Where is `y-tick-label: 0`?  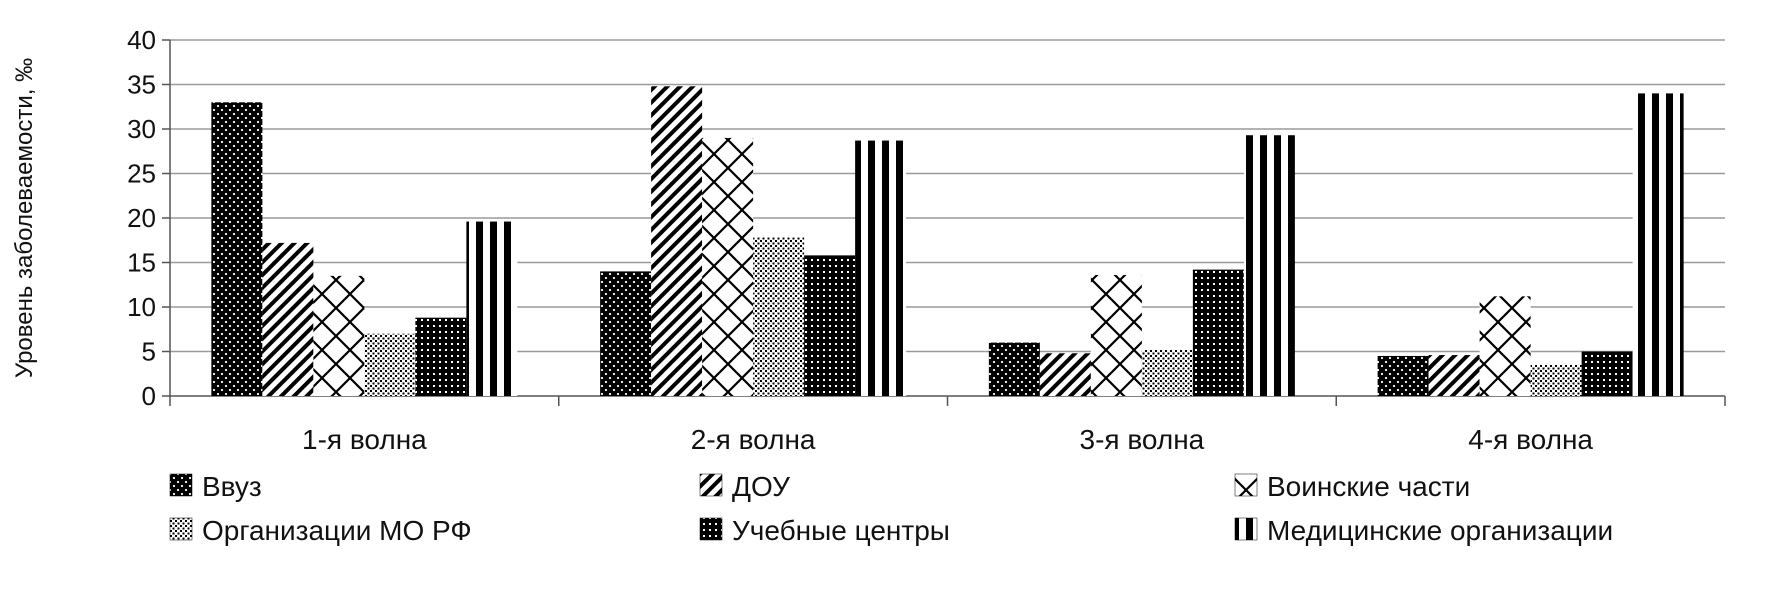 y-tick-label: 0 is located at coordinates (149, 396).